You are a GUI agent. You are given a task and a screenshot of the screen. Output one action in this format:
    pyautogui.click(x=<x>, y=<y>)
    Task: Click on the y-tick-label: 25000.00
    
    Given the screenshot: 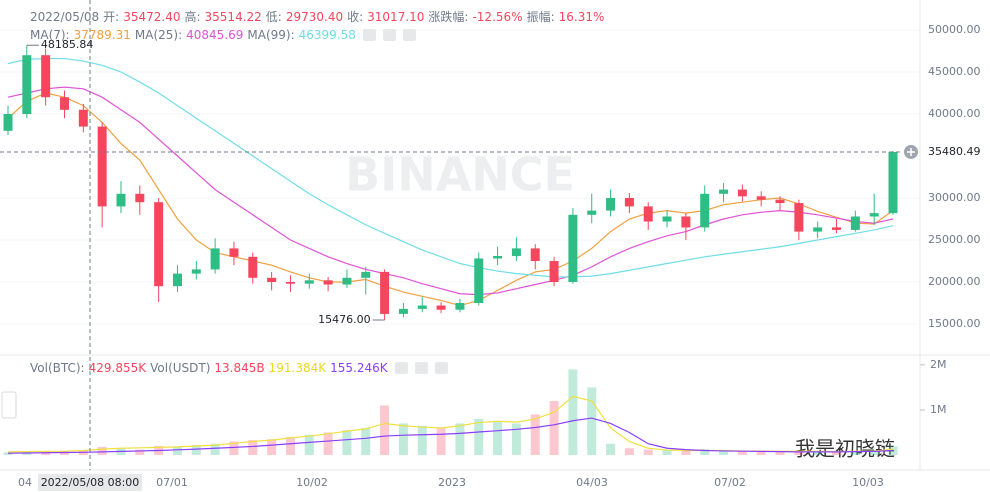 What is the action you would take?
    pyautogui.click(x=954, y=239)
    